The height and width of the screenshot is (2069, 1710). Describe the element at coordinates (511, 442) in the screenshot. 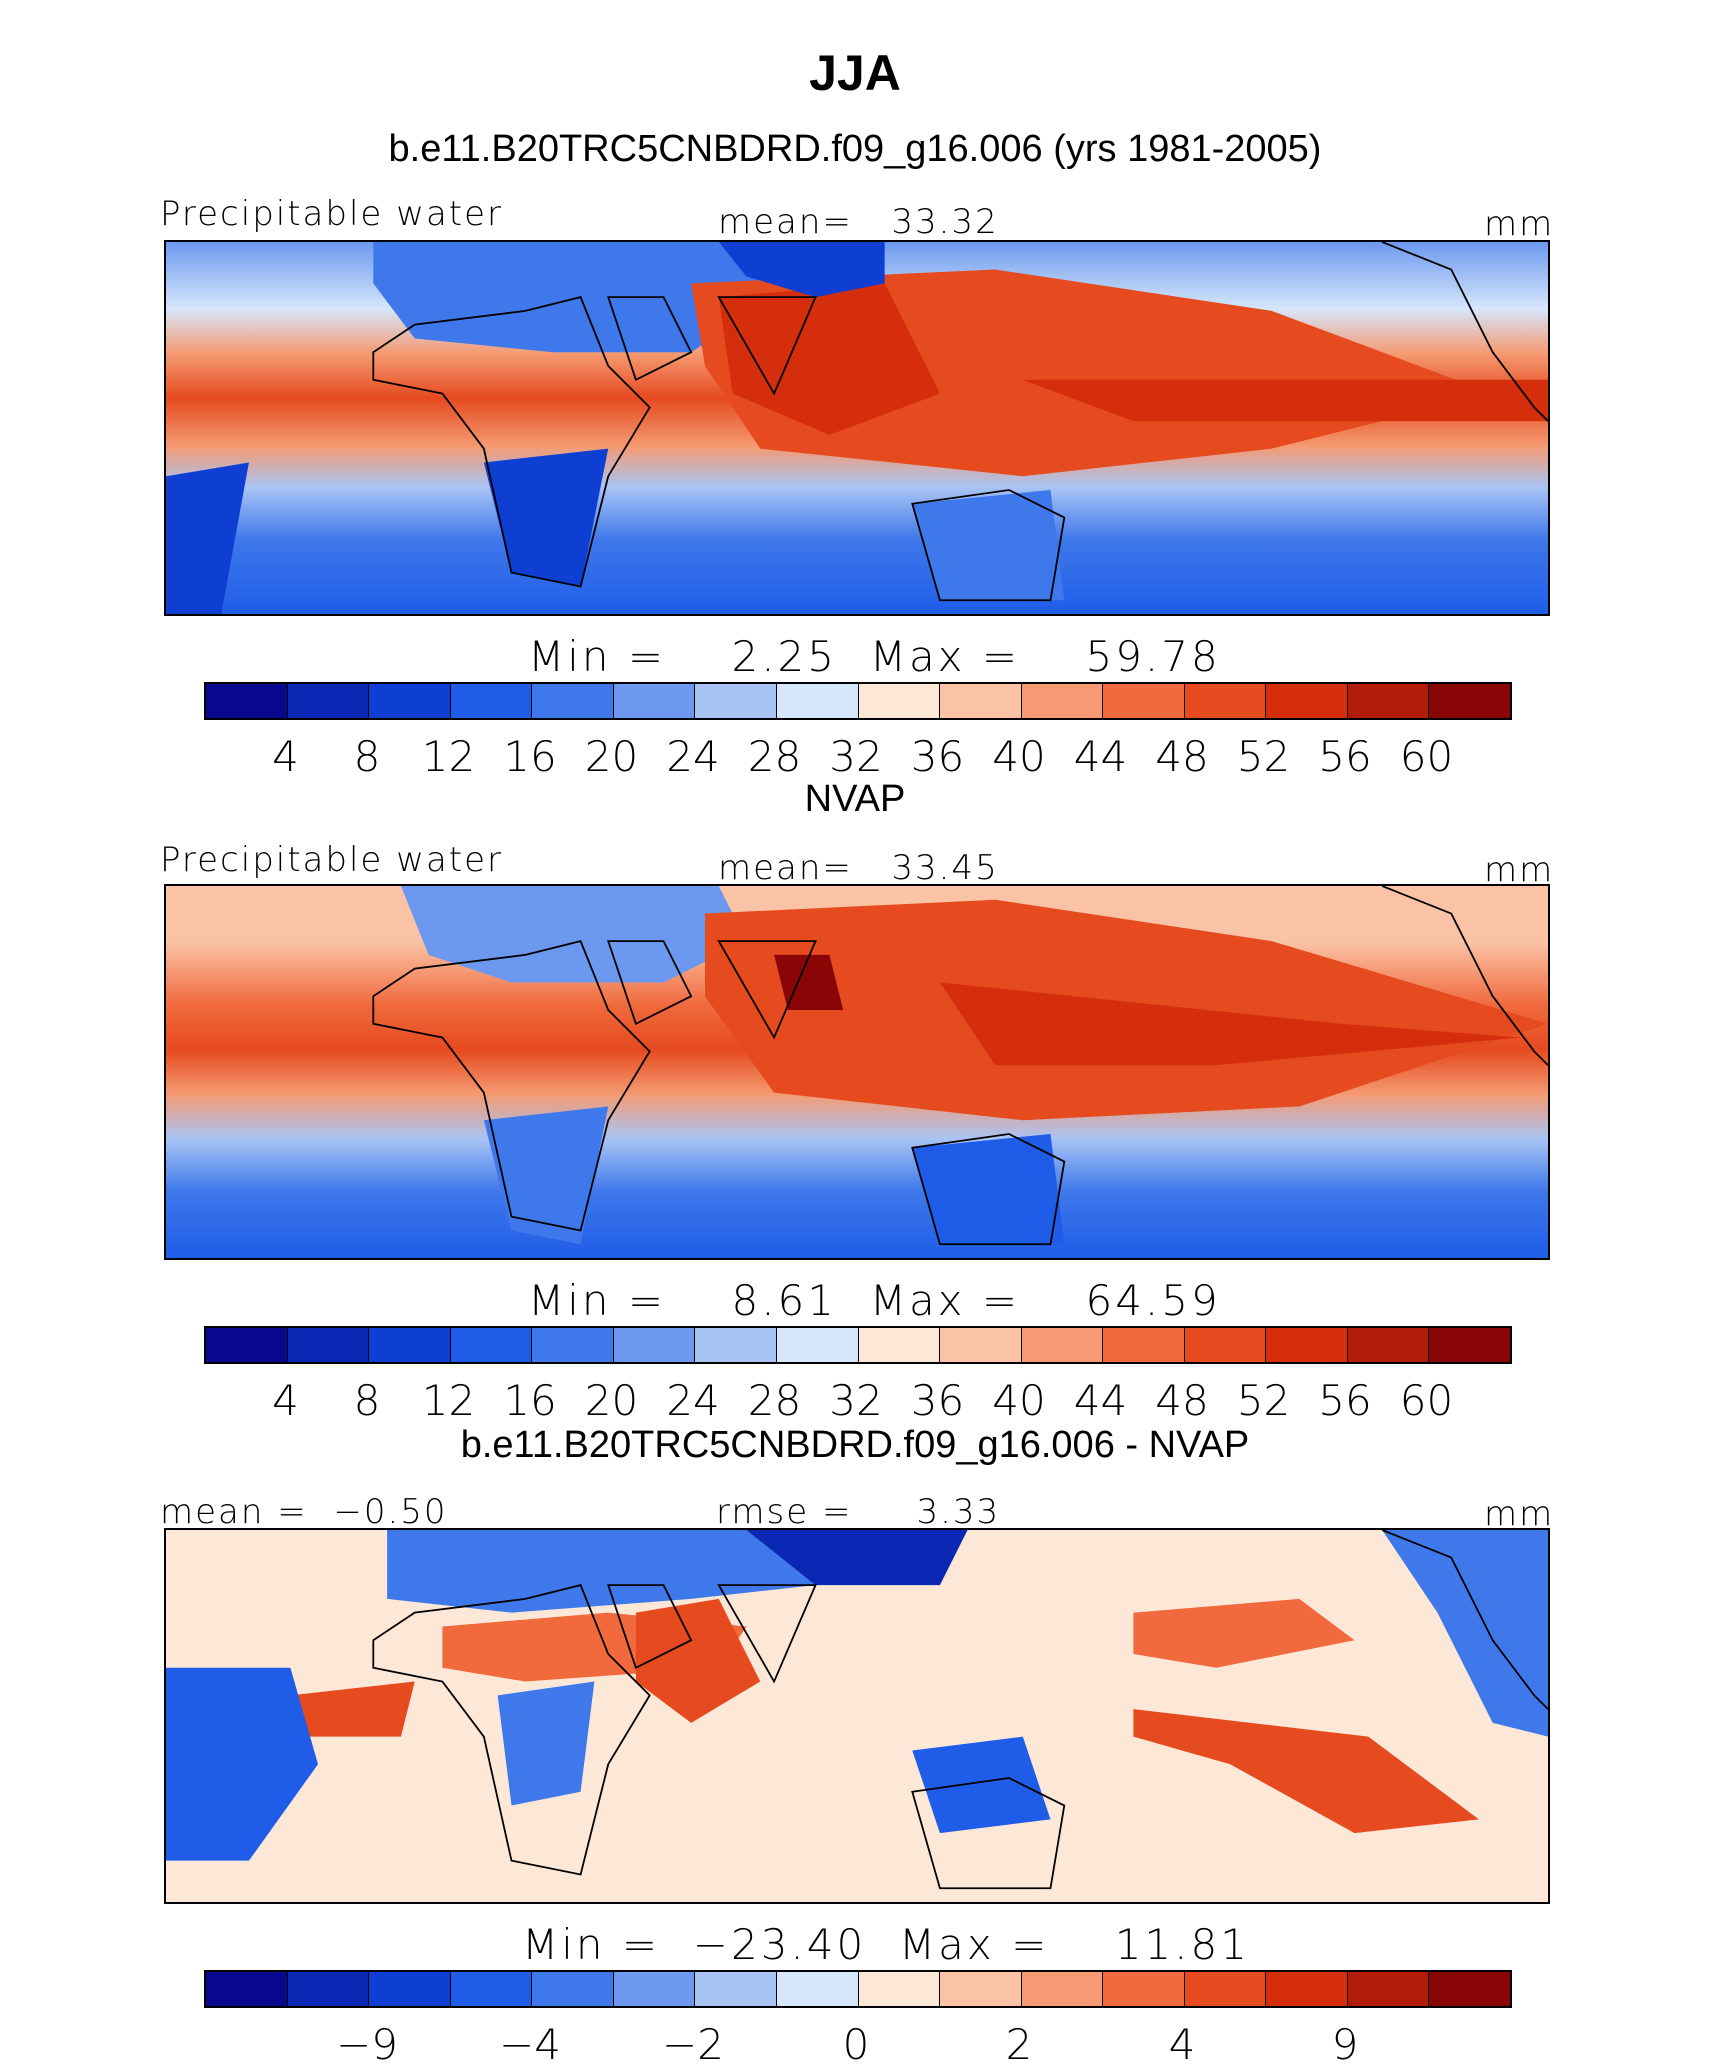

I see `model-coastline-africa` at that location.